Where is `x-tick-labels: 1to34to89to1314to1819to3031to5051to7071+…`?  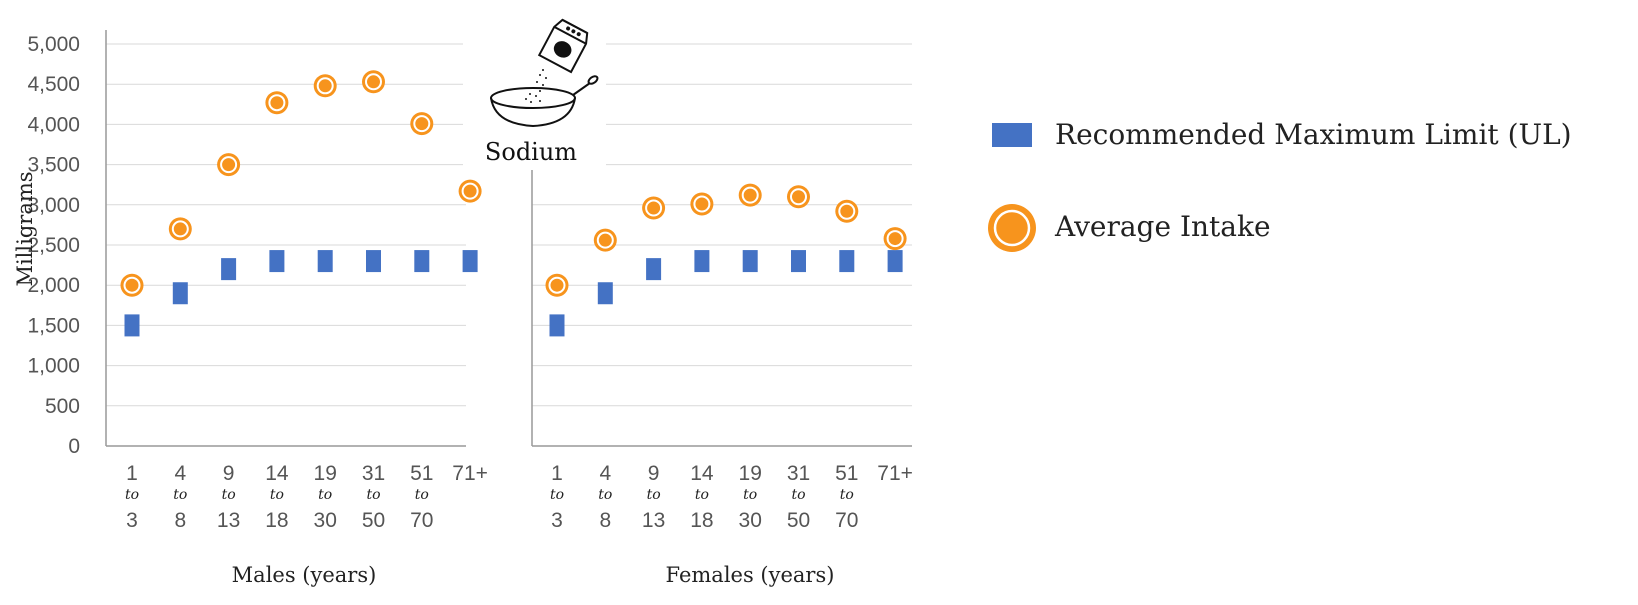 x-tick-labels: 1to34to89to1314to1819to3031to5051to7071+… is located at coordinates (519, 497).